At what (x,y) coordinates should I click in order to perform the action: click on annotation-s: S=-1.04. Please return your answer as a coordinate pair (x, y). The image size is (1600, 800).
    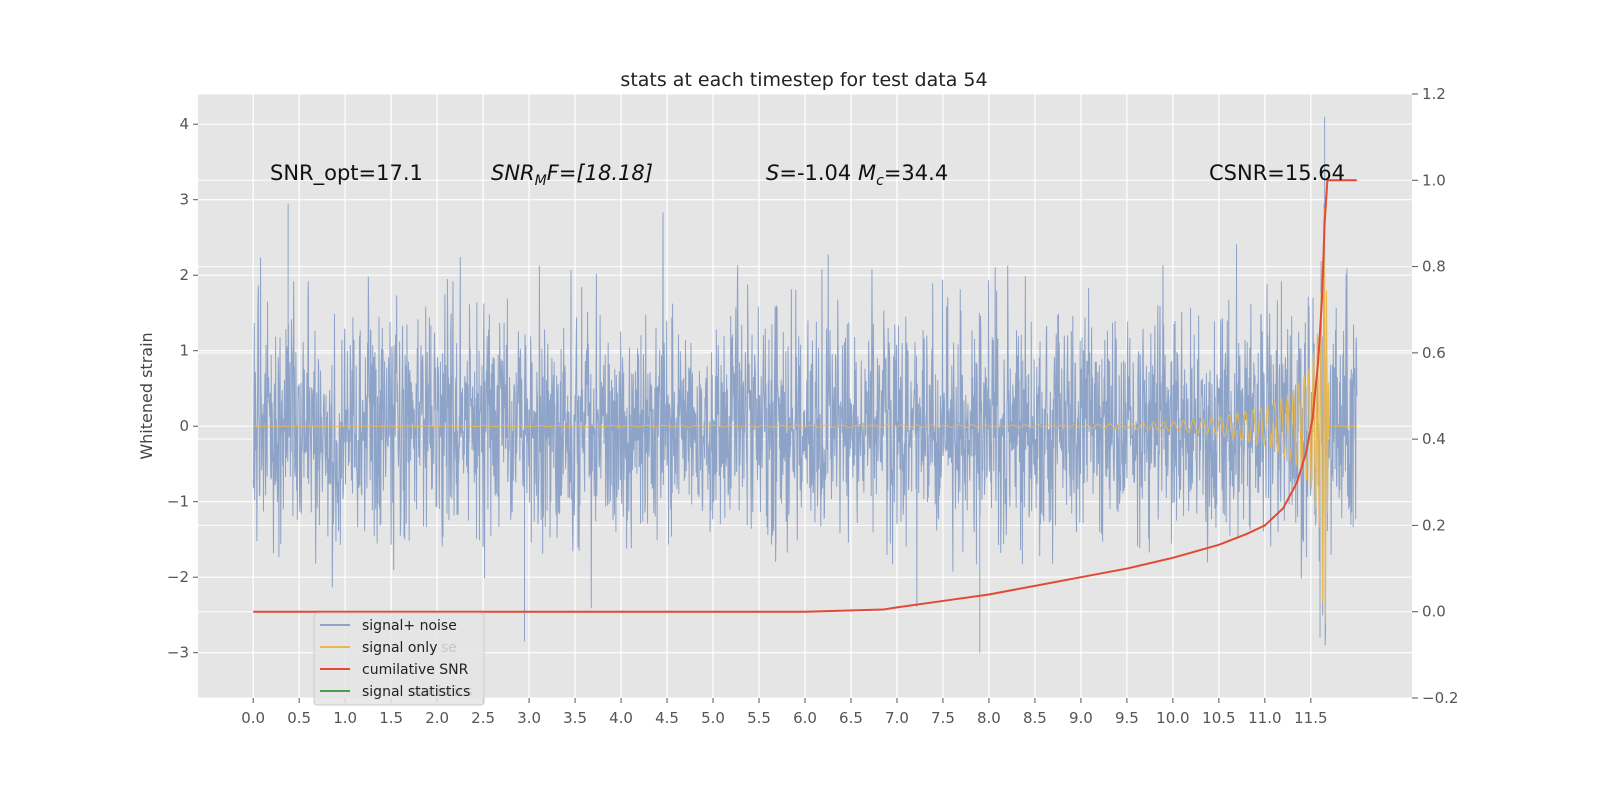
    Looking at the image, I should click on (808, 173).